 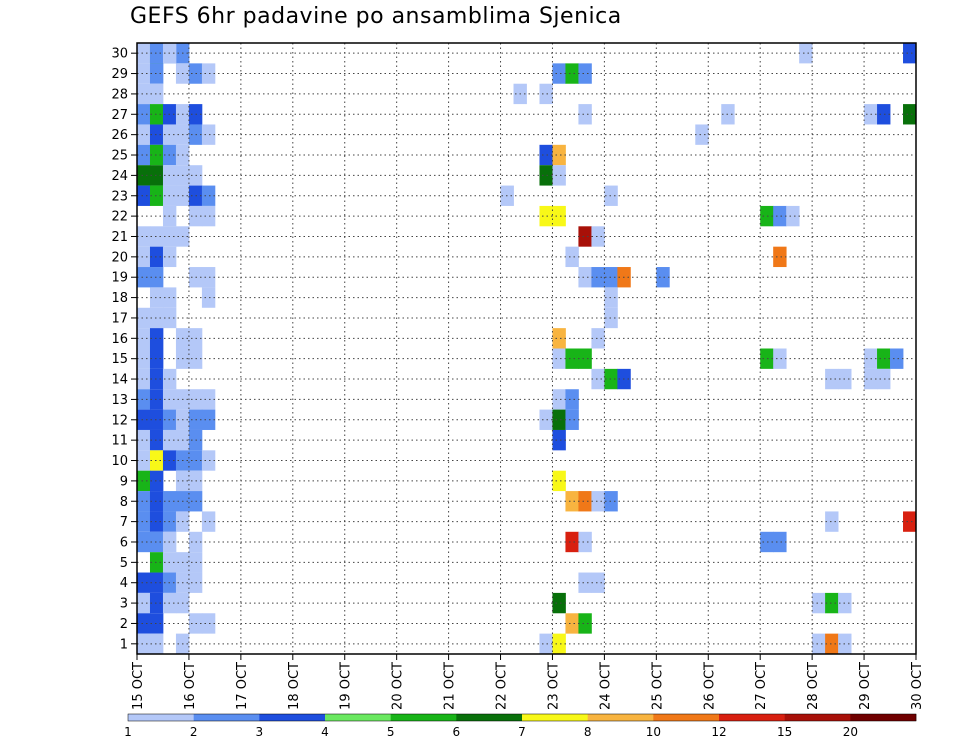 What do you see at coordinates (260, 732) in the screenshot?
I see `colorbar-label: 3` at bounding box center [260, 732].